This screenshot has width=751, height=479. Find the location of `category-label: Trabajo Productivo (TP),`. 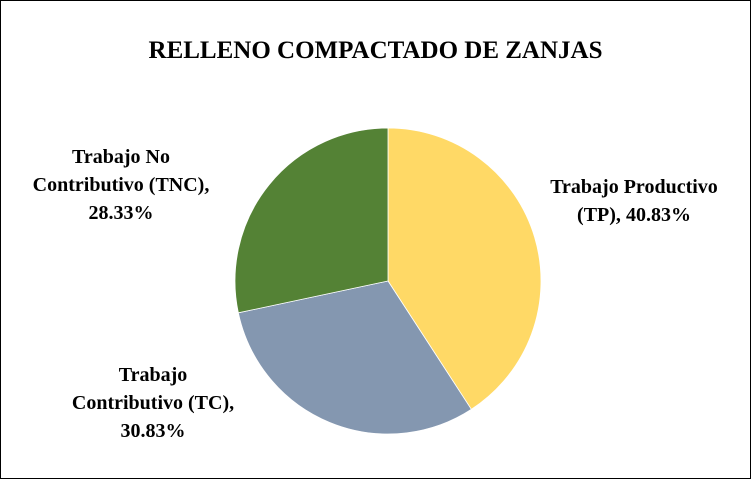

category-label: Trabajo Productivo (TP), is located at coordinates (634, 201).